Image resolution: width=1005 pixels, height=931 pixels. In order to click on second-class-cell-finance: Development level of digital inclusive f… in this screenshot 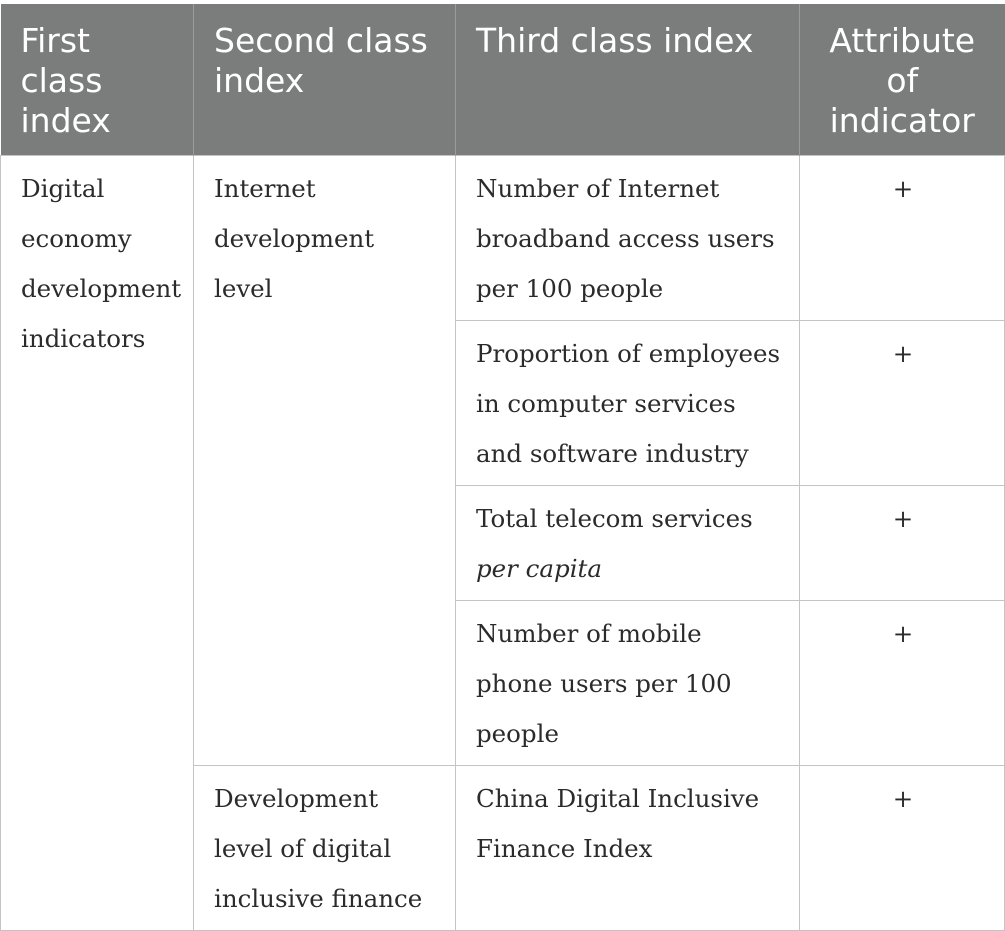, I will do `click(324, 848)`.